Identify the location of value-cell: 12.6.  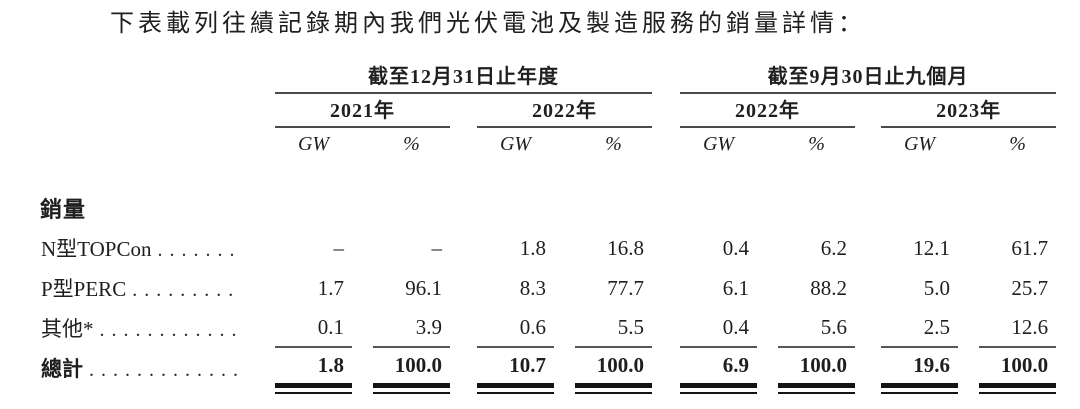
(1018, 328).